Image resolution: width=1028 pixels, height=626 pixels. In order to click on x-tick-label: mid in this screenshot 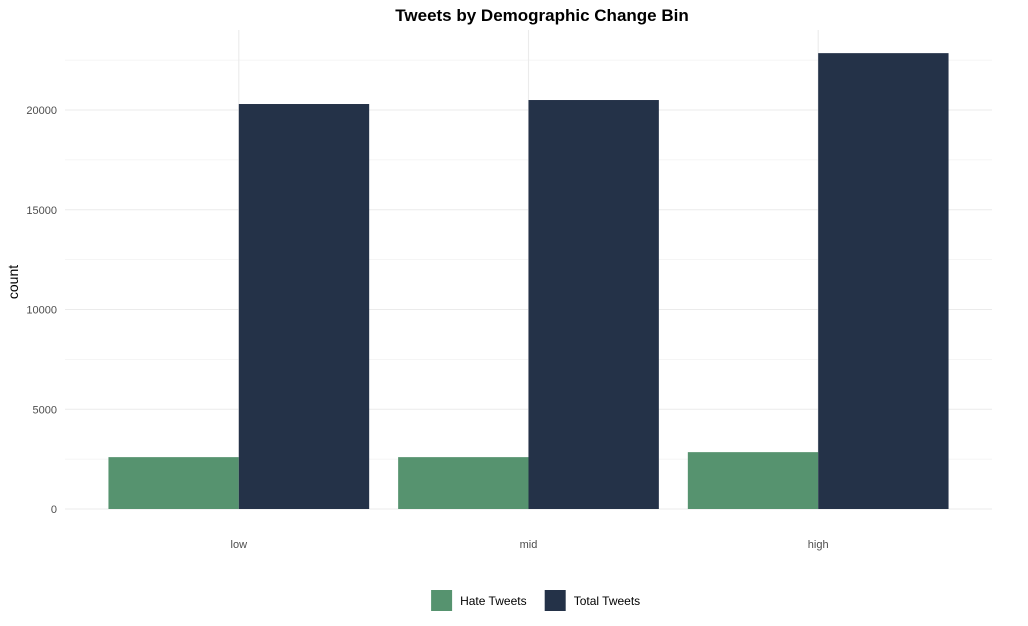, I will do `click(529, 545)`.